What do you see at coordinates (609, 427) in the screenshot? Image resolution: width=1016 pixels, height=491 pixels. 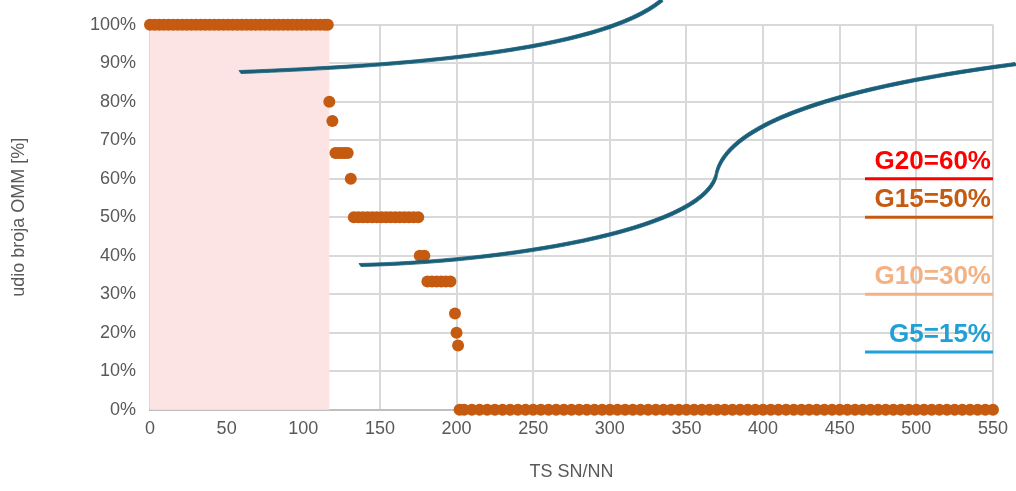 I see `x-tick-label: 300` at bounding box center [609, 427].